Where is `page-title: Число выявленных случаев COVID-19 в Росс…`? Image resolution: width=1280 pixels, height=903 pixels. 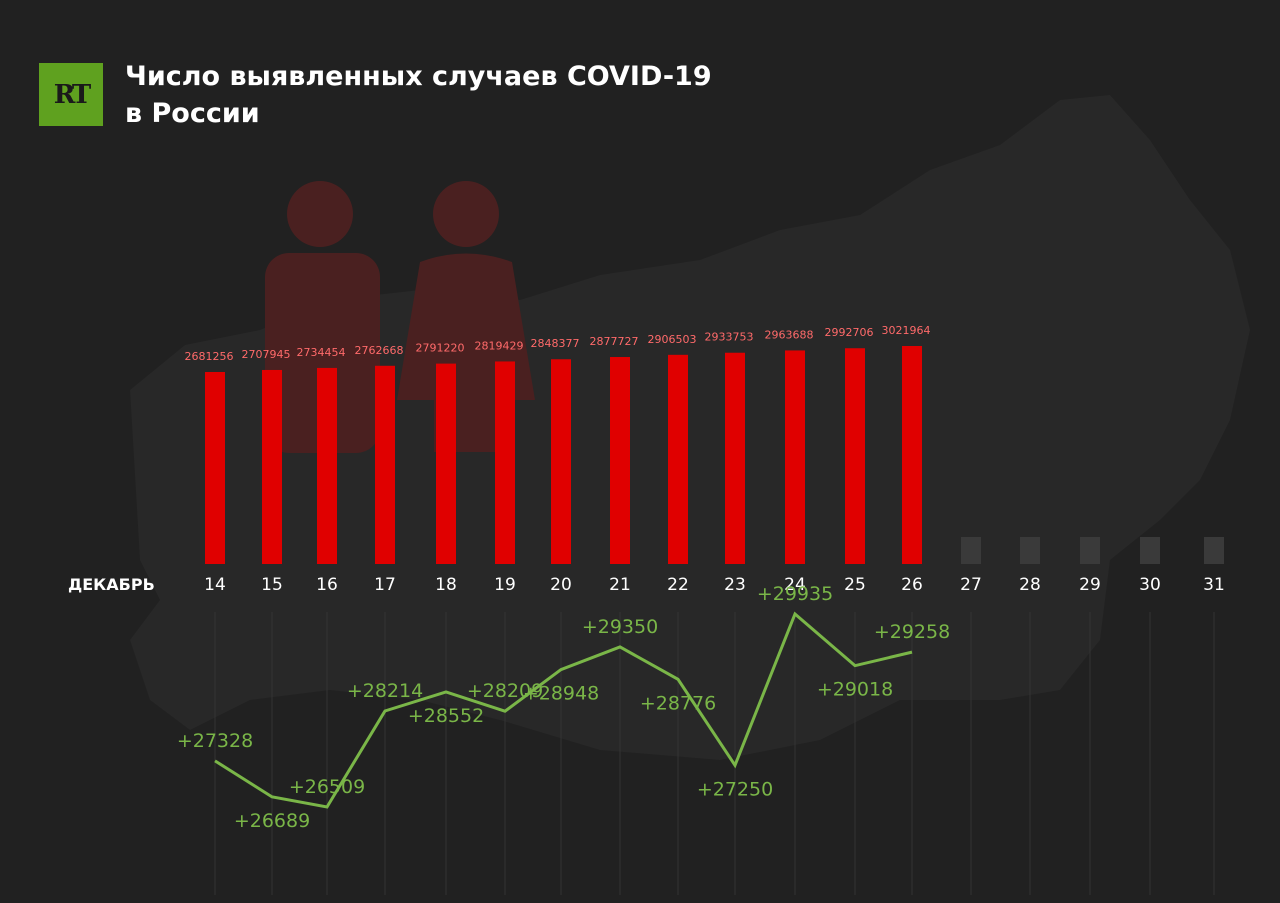
page-title: Число выявленных случаев COVID-19 в Росс… is located at coordinates (418, 95).